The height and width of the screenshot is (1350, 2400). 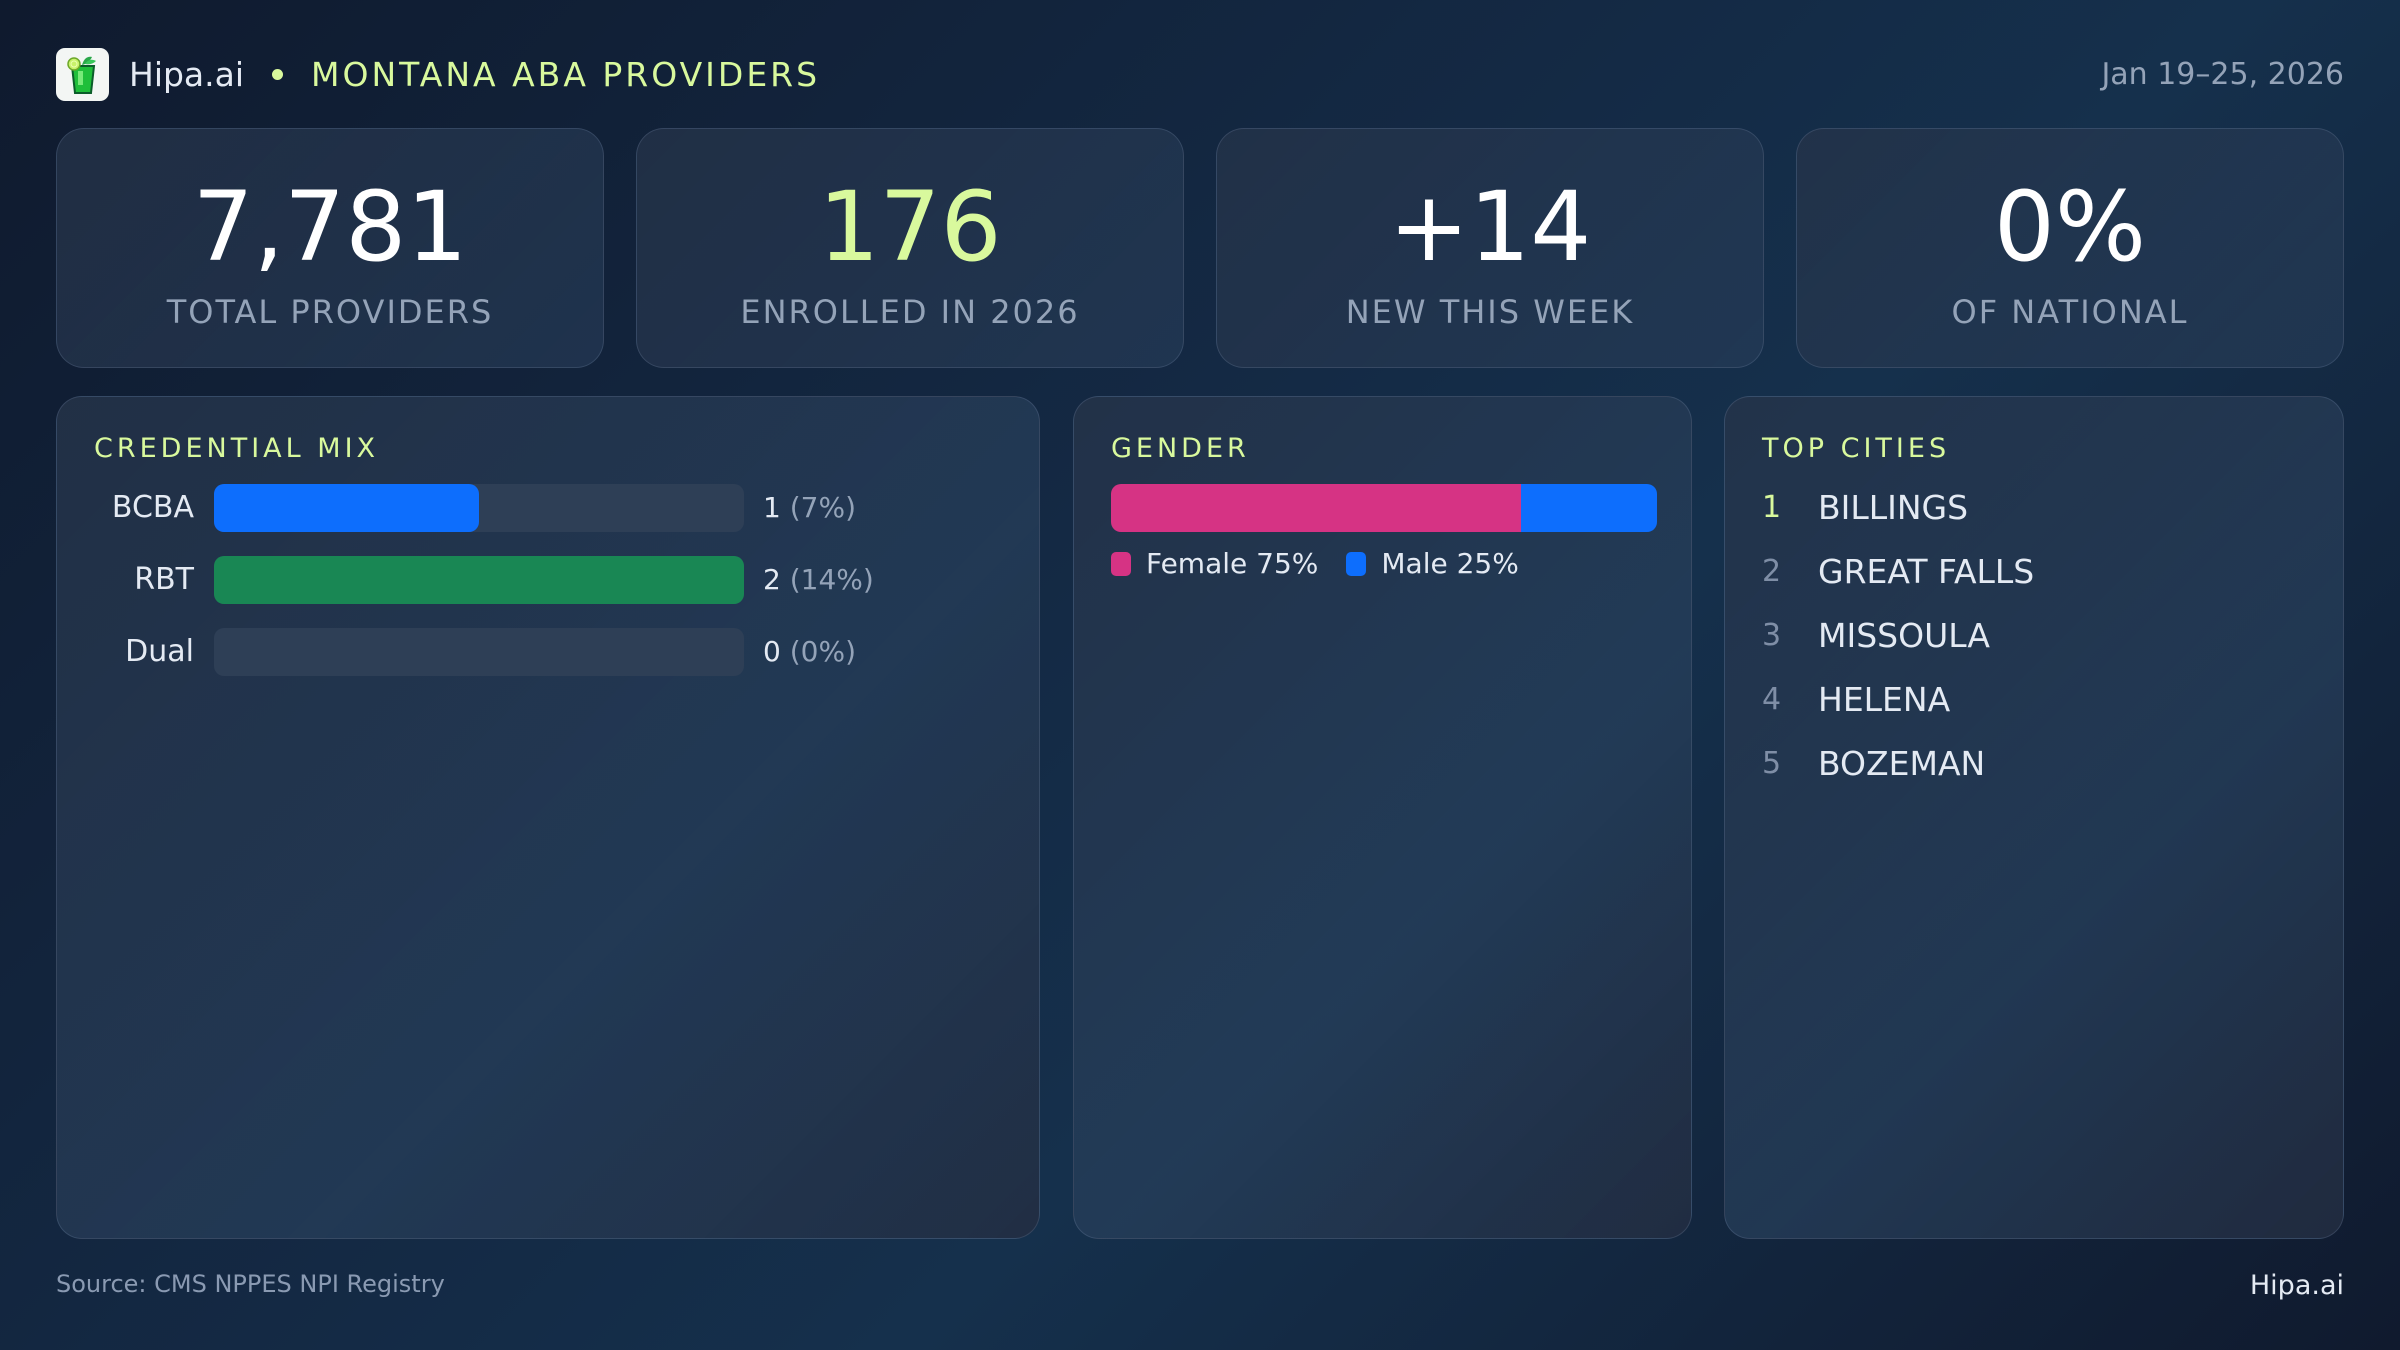 What do you see at coordinates (1490, 227) in the screenshot?
I see `stat-value: +14` at bounding box center [1490, 227].